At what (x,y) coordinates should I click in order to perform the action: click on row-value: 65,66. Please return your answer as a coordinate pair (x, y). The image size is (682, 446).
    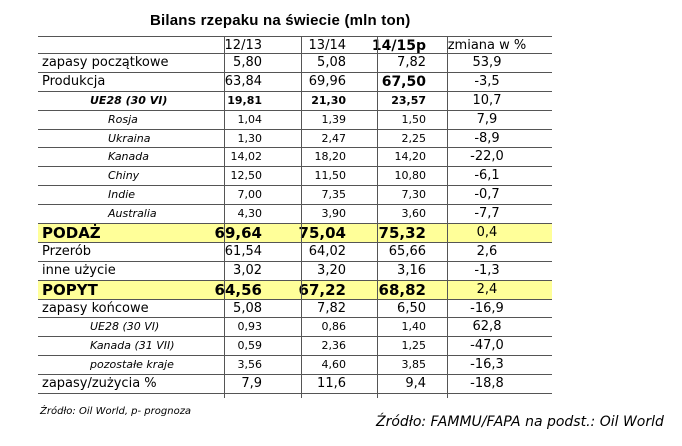
    Looking at the image, I should click on (407, 251).